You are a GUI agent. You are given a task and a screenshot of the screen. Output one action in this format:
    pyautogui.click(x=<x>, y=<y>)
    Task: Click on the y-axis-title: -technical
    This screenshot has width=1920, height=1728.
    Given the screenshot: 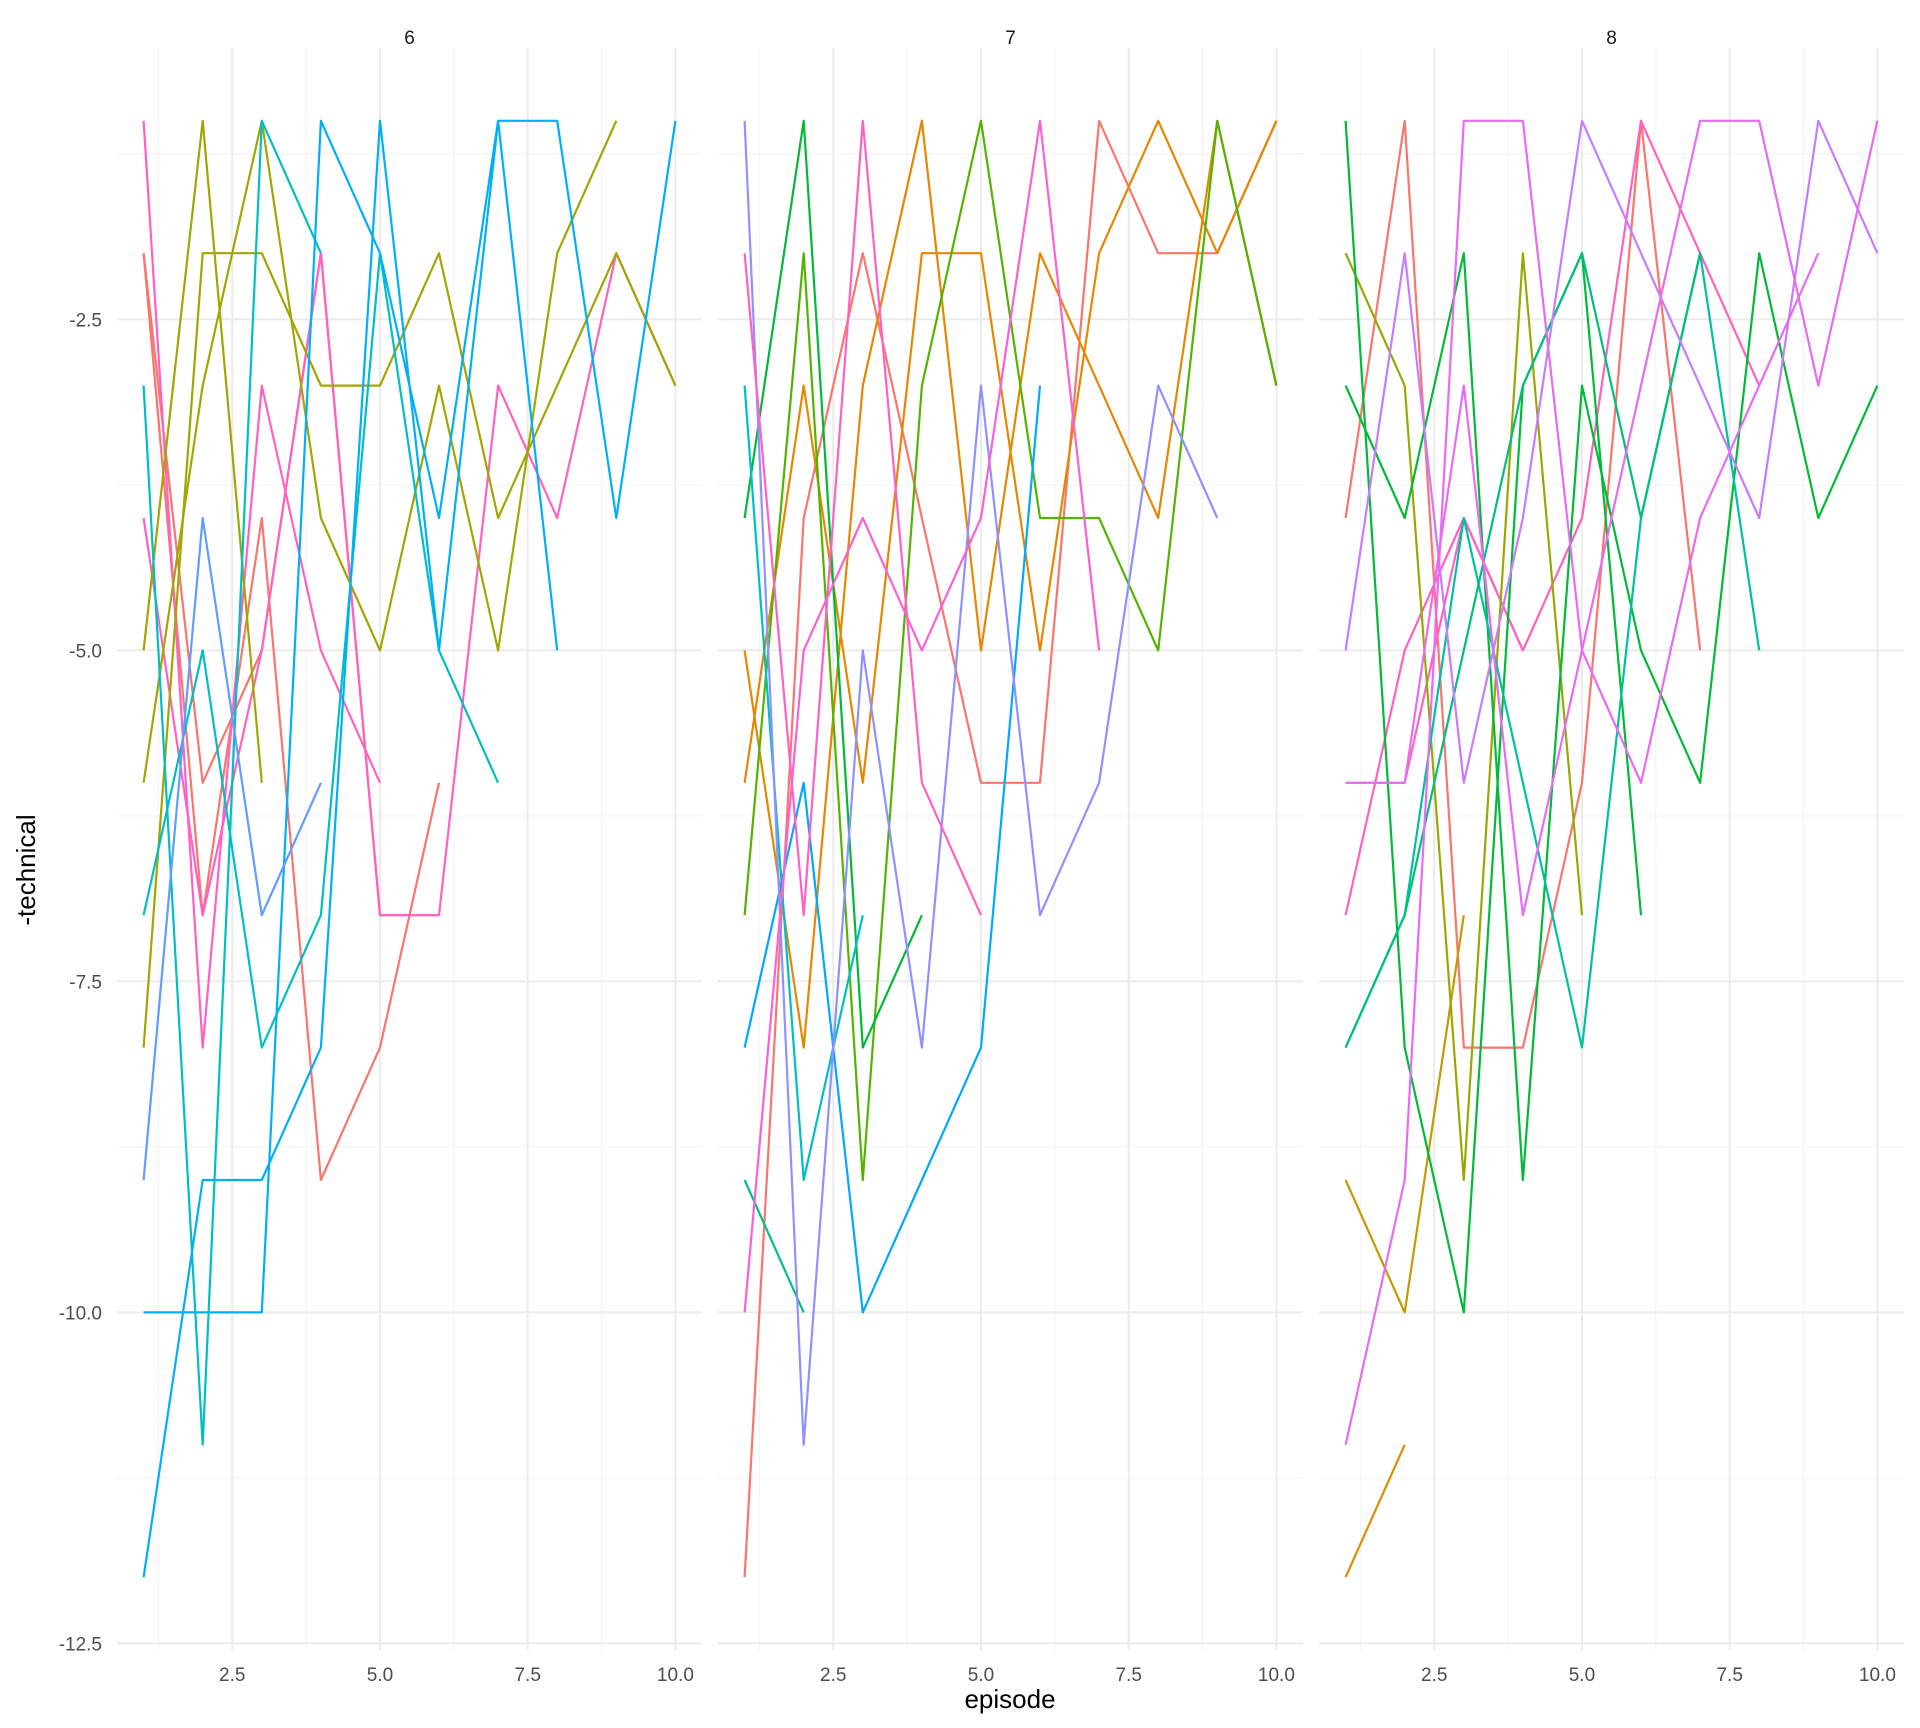 What is the action you would take?
    pyautogui.click(x=26, y=869)
    